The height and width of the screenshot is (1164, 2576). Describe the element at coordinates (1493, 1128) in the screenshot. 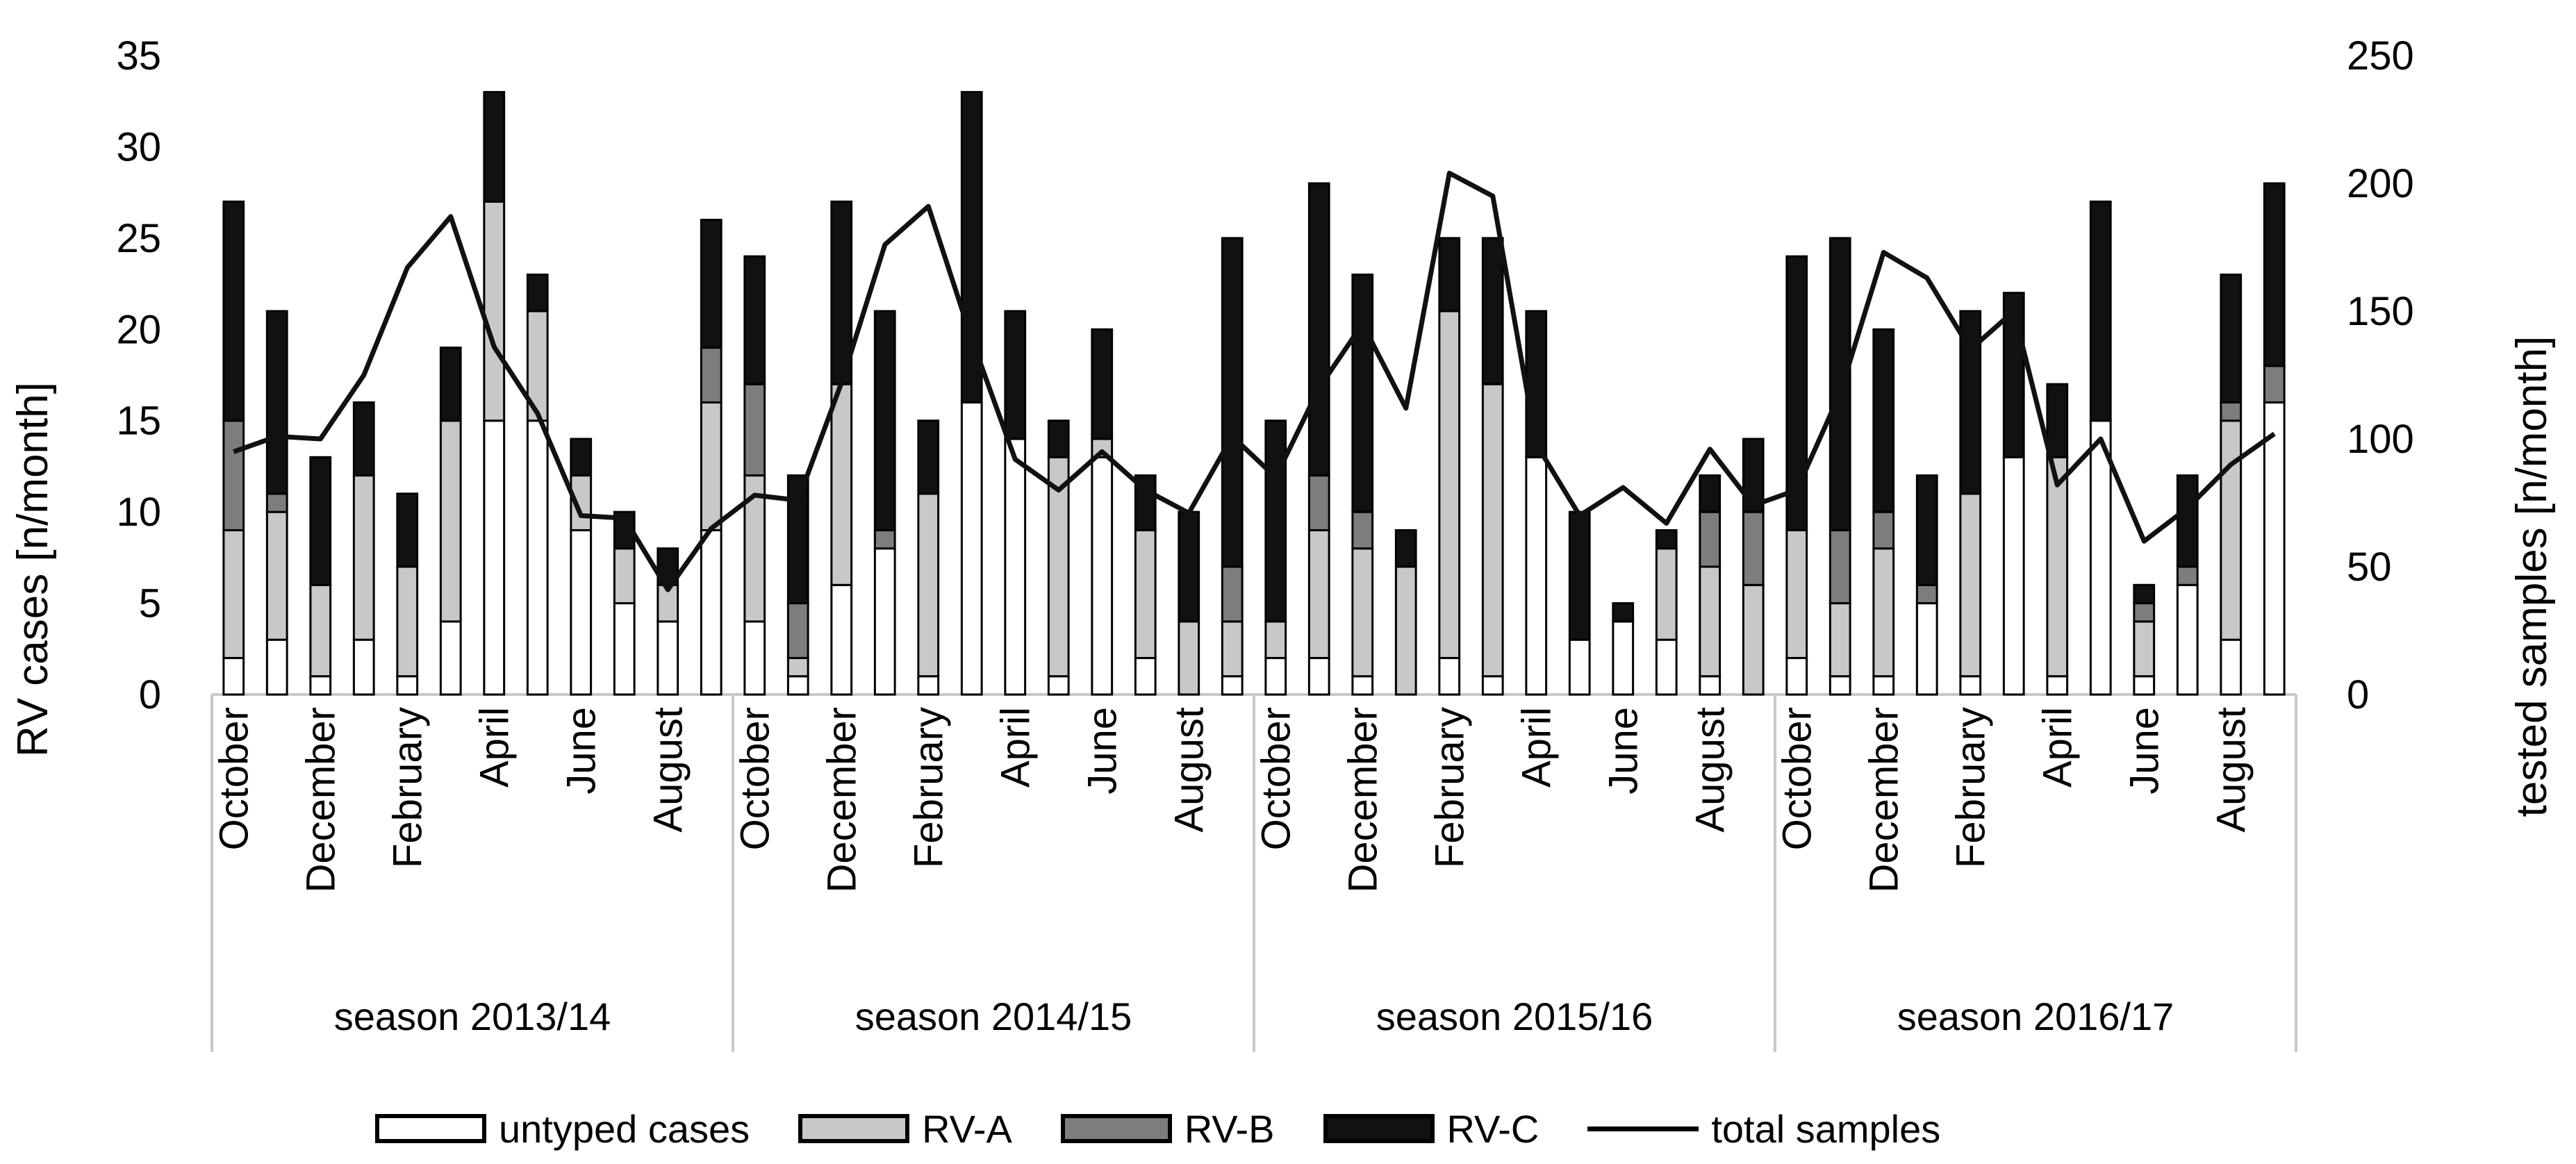

I see `legend-label-rv-c: RV-C` at that location.